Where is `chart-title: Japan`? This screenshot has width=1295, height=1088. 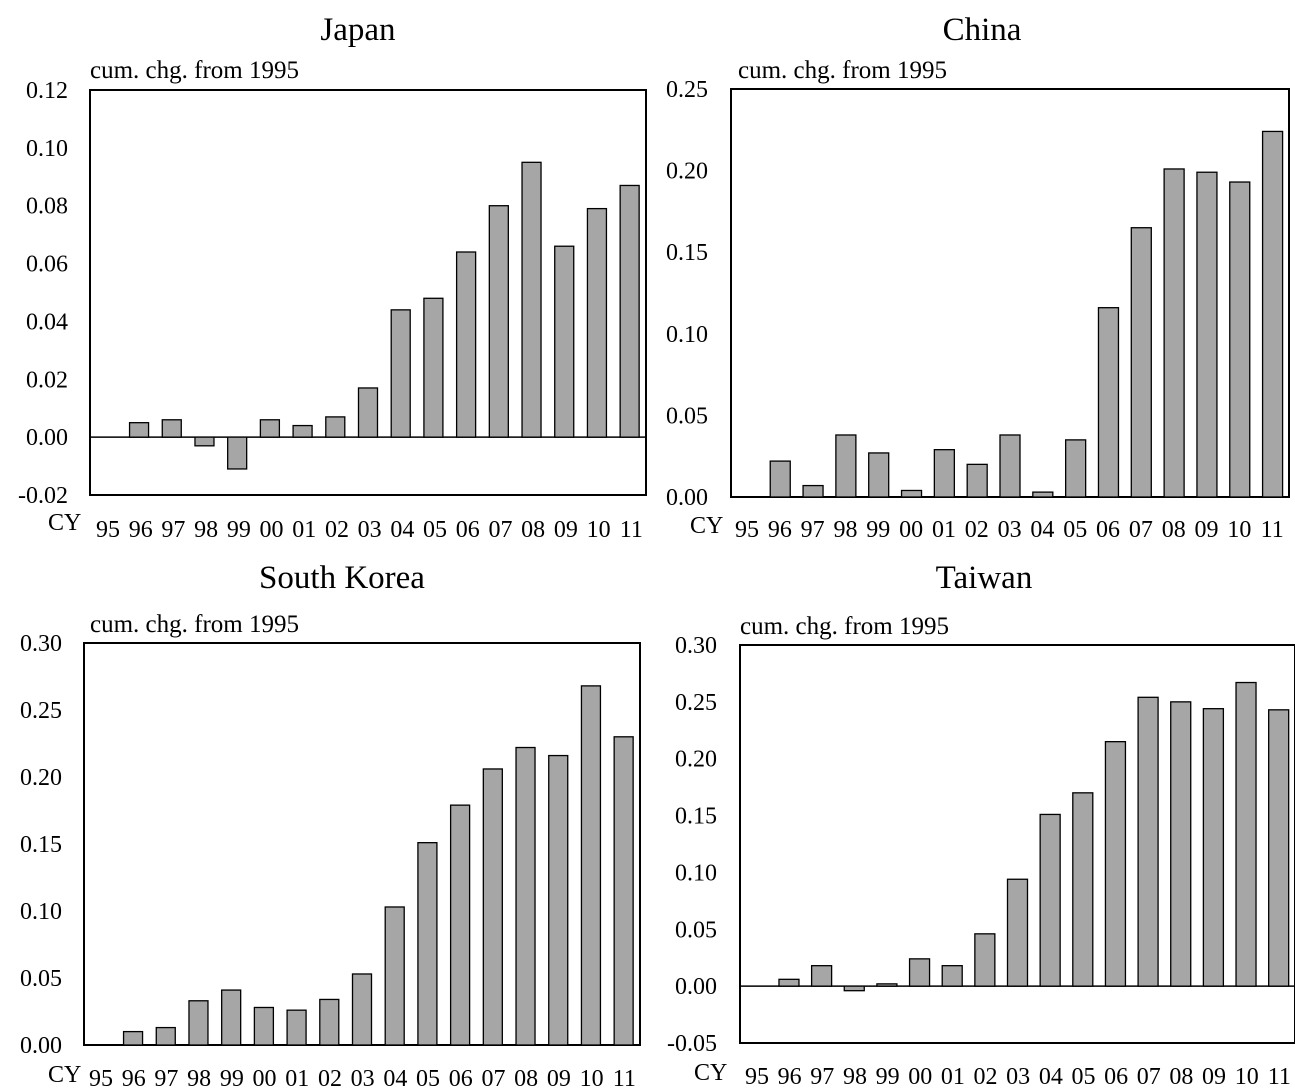 chart-title: Japan is located at coordinates (357, 30).